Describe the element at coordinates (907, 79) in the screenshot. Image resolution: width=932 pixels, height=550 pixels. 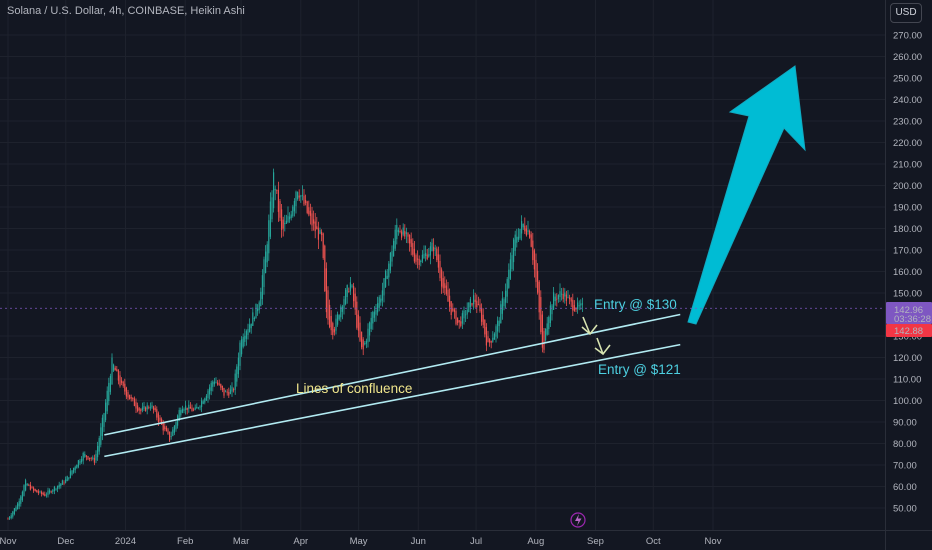
I see `y-tick-label: 250.00` at that location.